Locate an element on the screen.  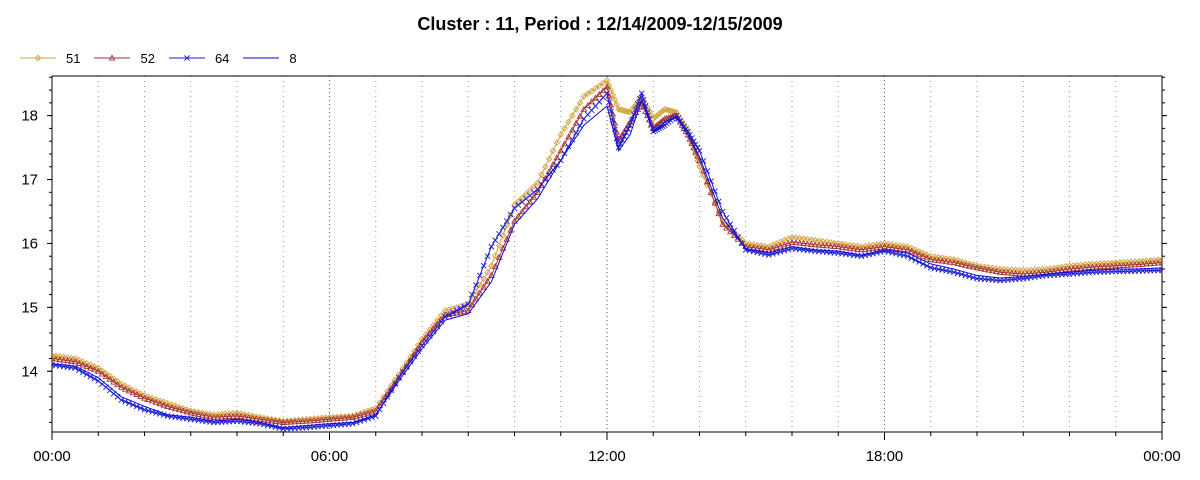
legend-item-8: 8 is located at coordinates (270, 58).